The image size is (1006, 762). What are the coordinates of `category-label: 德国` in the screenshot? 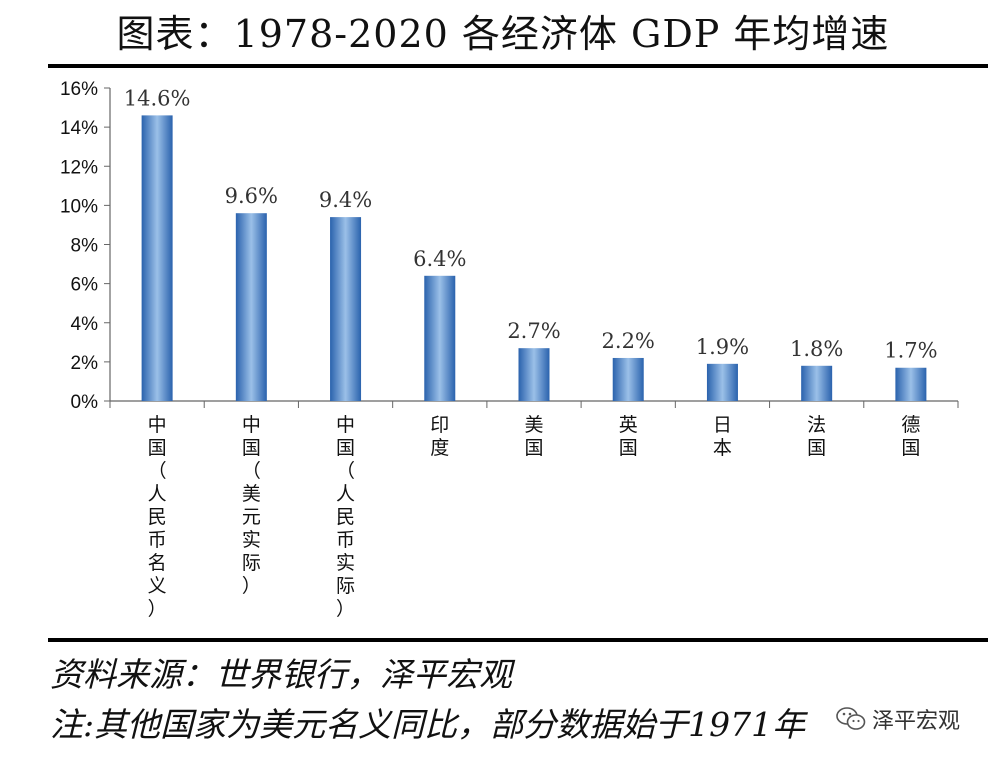 It's located at (910, 436).